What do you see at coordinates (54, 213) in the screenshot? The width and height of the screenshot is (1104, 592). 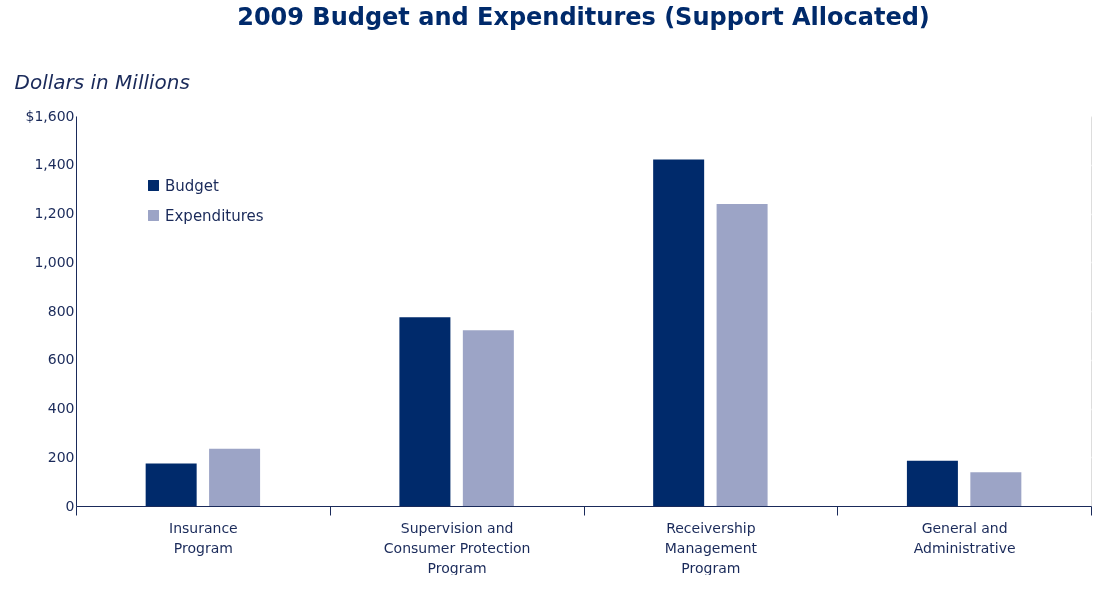 I see `y-tick-label: 1,200` at bounding box center [54, 213].